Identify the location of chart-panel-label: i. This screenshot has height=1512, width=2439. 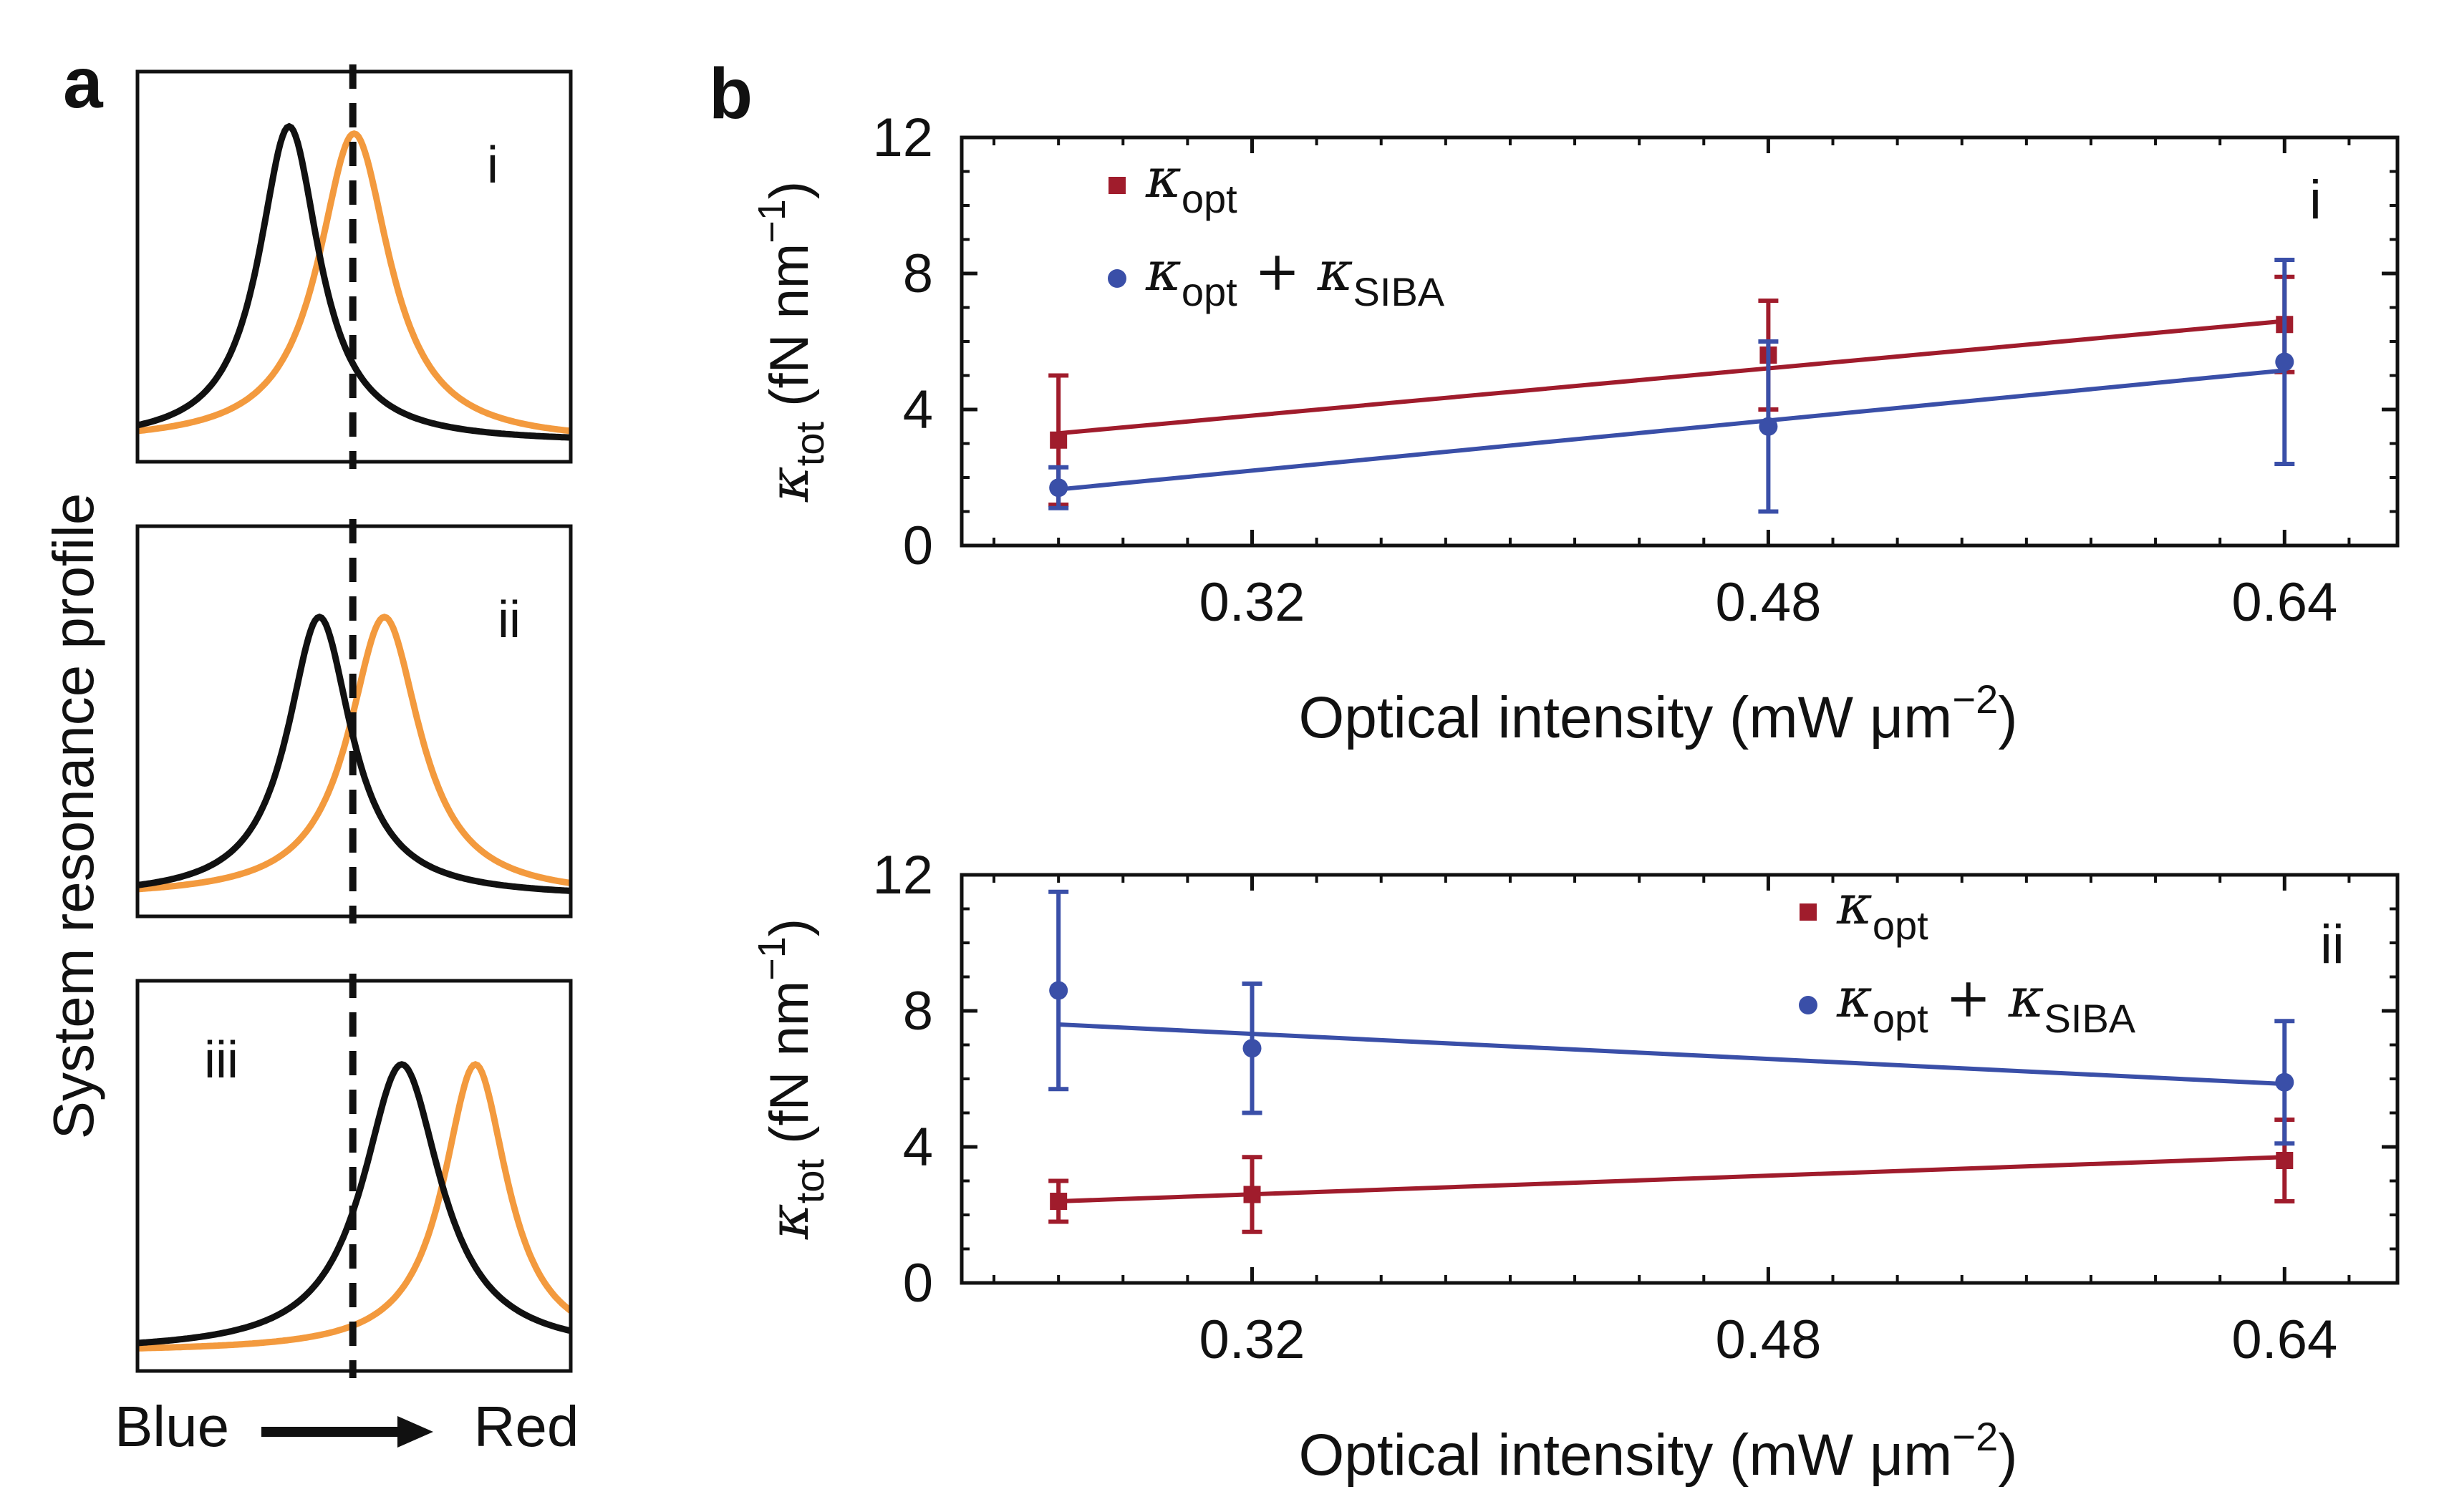
(2315, 200).